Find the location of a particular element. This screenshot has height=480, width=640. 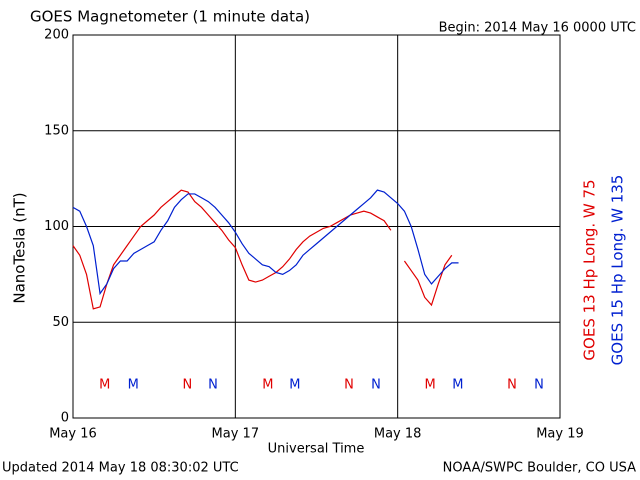

y-tick-label: 200 is located at coordinates (56, 35).